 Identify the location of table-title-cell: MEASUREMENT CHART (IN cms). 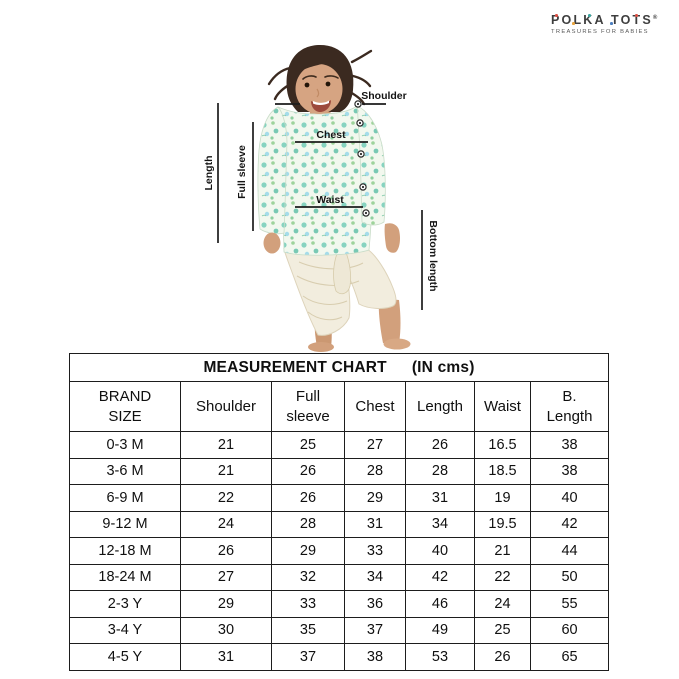
(339, 367).